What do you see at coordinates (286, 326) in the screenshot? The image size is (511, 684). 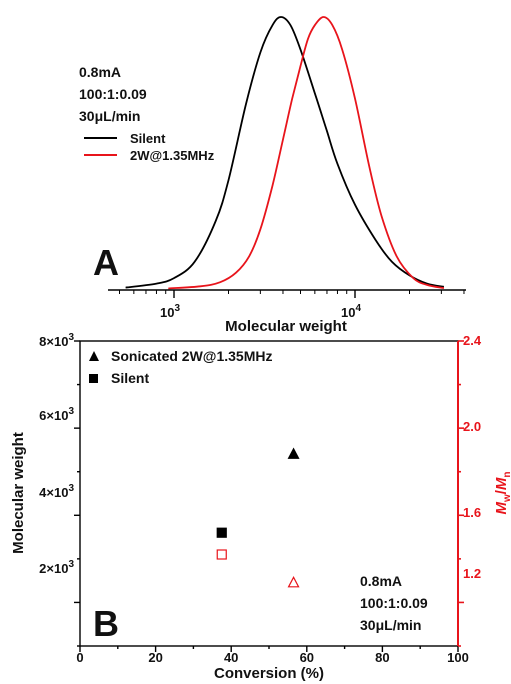 I see `panel-a-x-axis-label: Molecular weight` at bounding box center [286, 326].